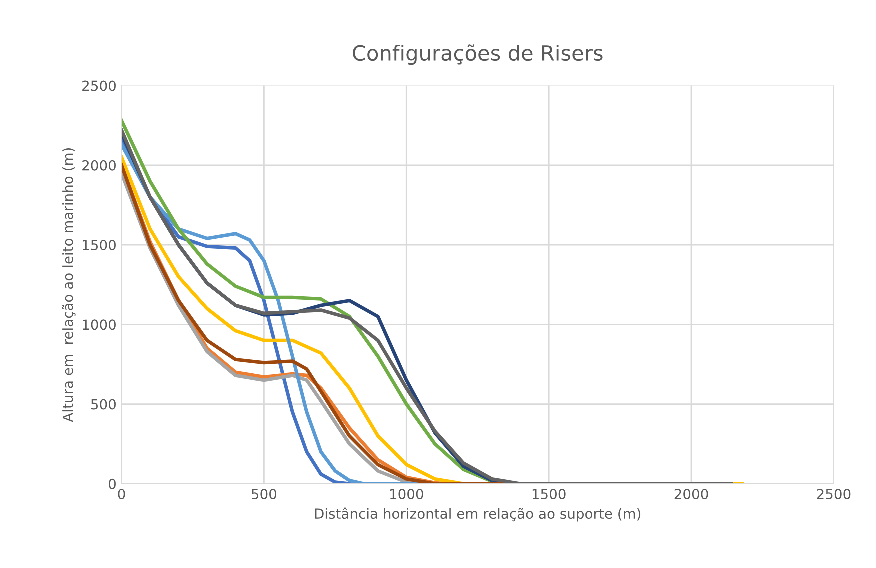  Describe the element at coordinates (99, 165) in the screenshot. I see `y-tick-label: 2000` at that location.